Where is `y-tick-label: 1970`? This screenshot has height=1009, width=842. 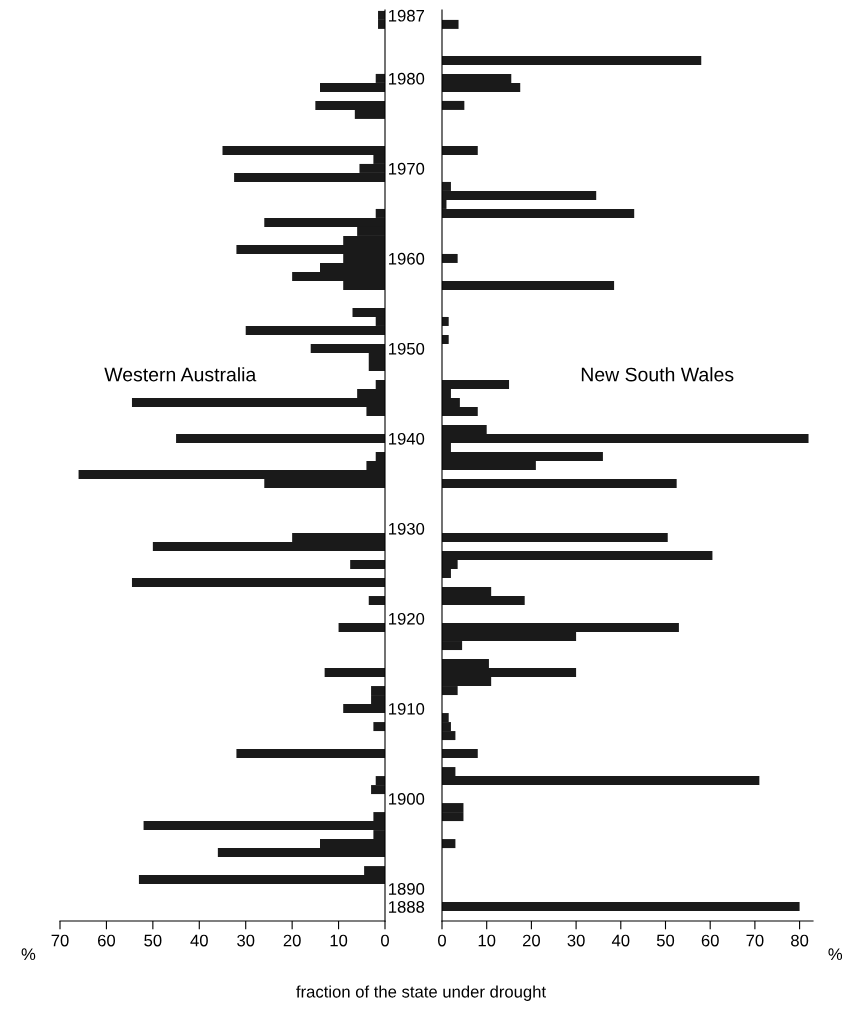 y-tick-label: 1970 is located at coordinates (407, 168).